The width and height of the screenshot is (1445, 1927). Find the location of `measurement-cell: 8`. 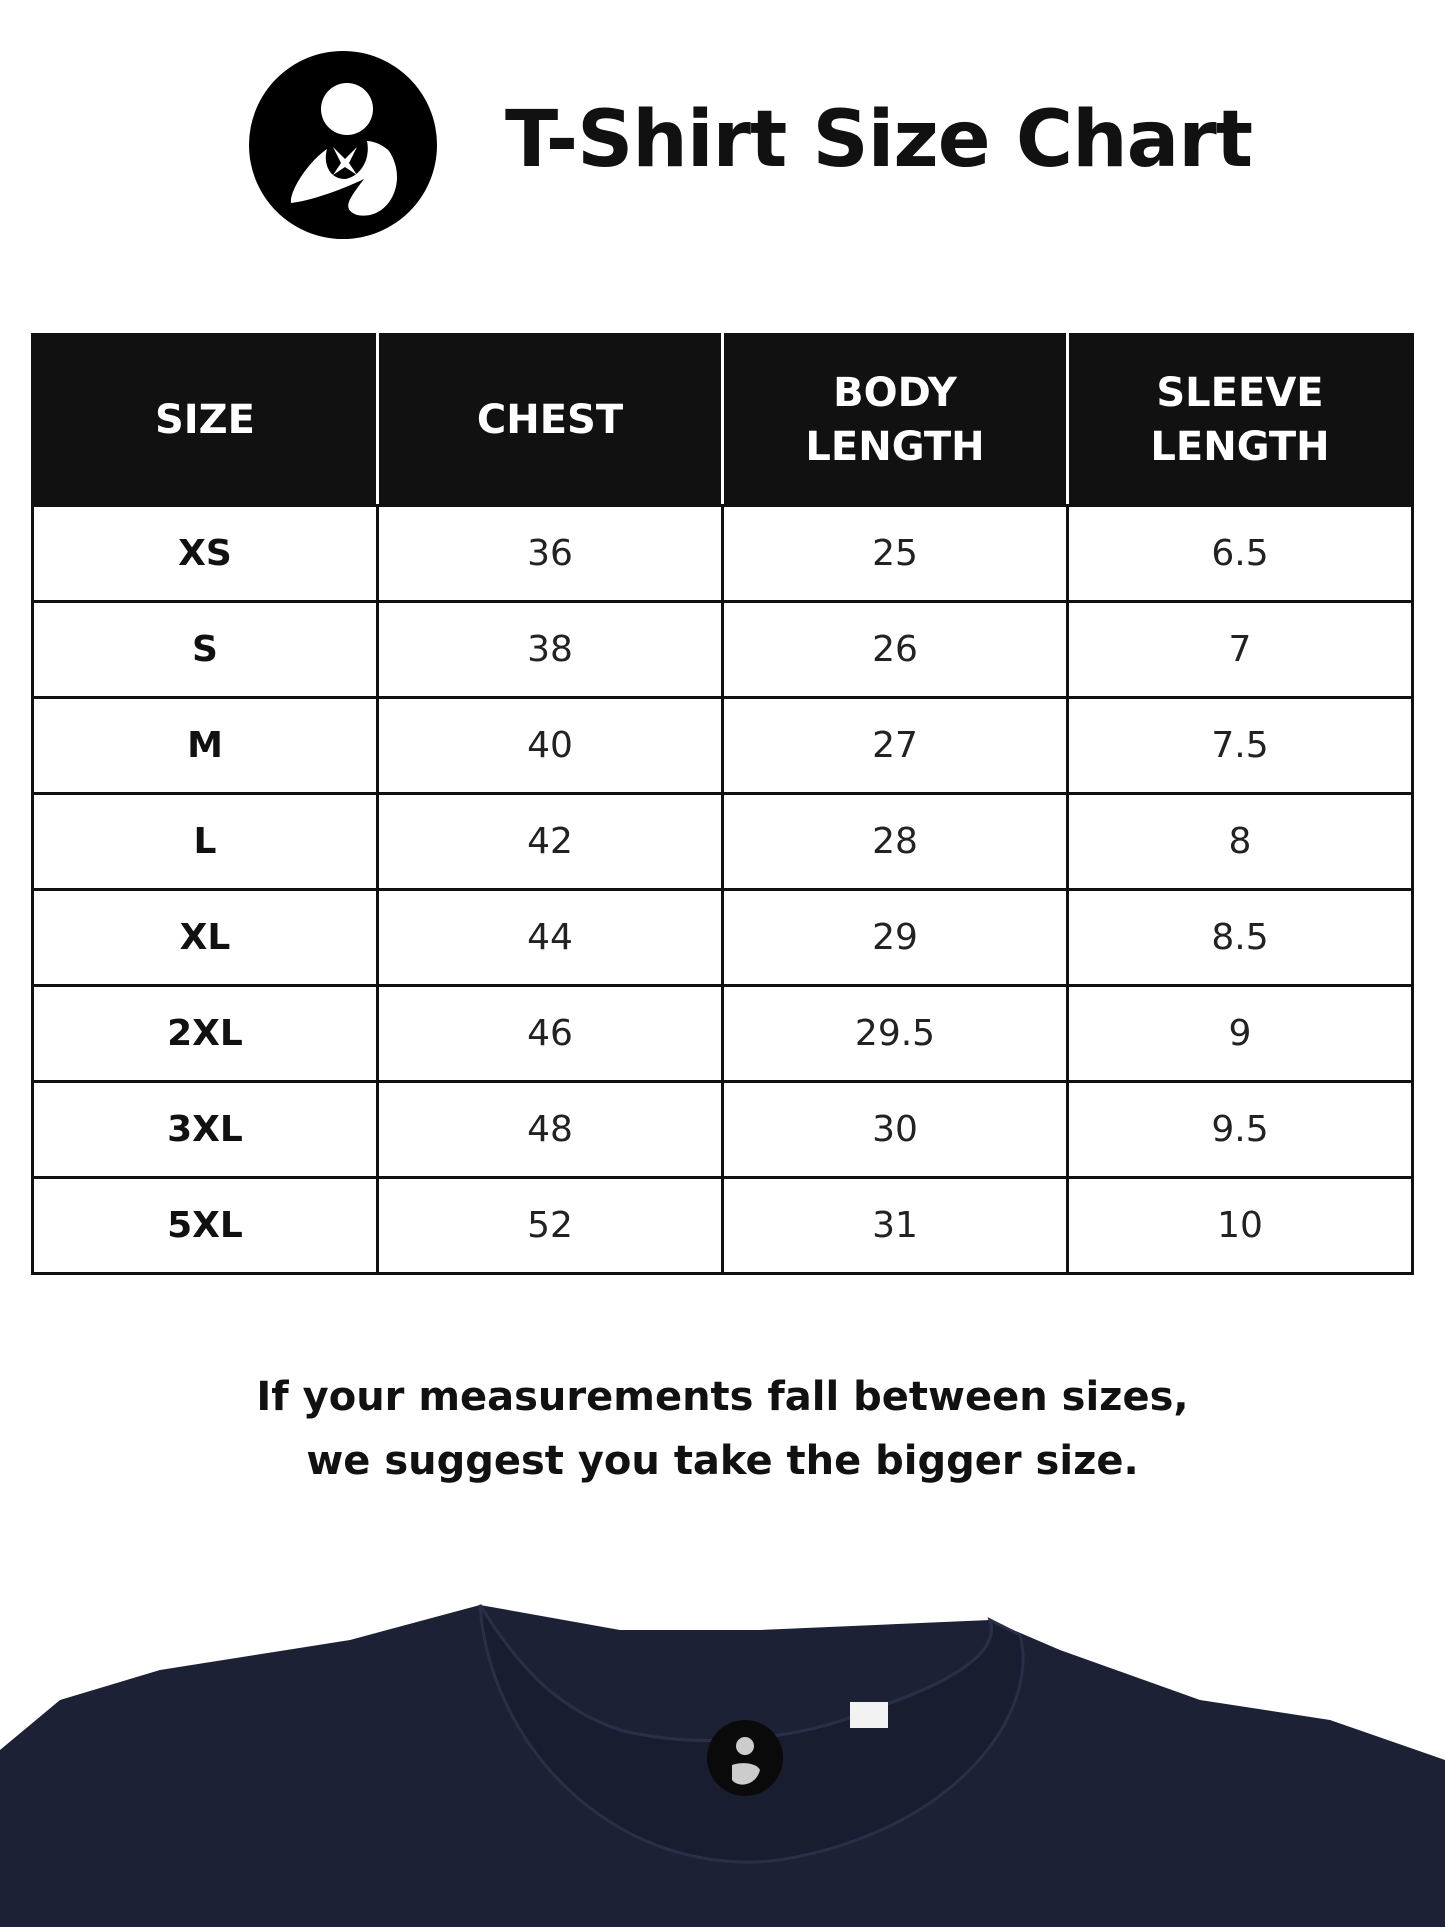

measurement-cell: 8 is located at coordinates (1240, 841).